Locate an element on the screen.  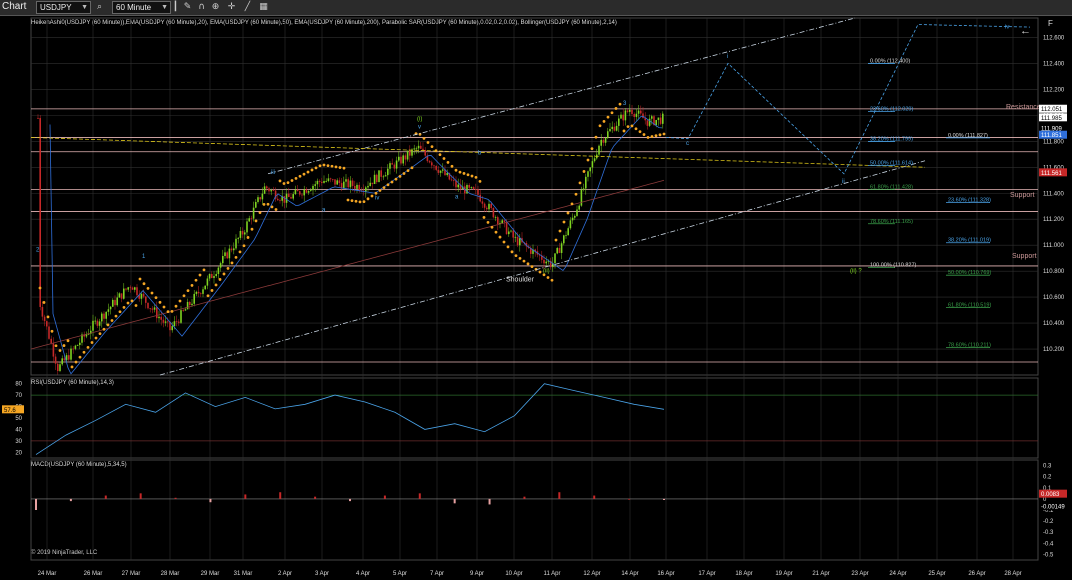
fib-level-label: 38.20% (111.799) is located at coordinates (891, 139).